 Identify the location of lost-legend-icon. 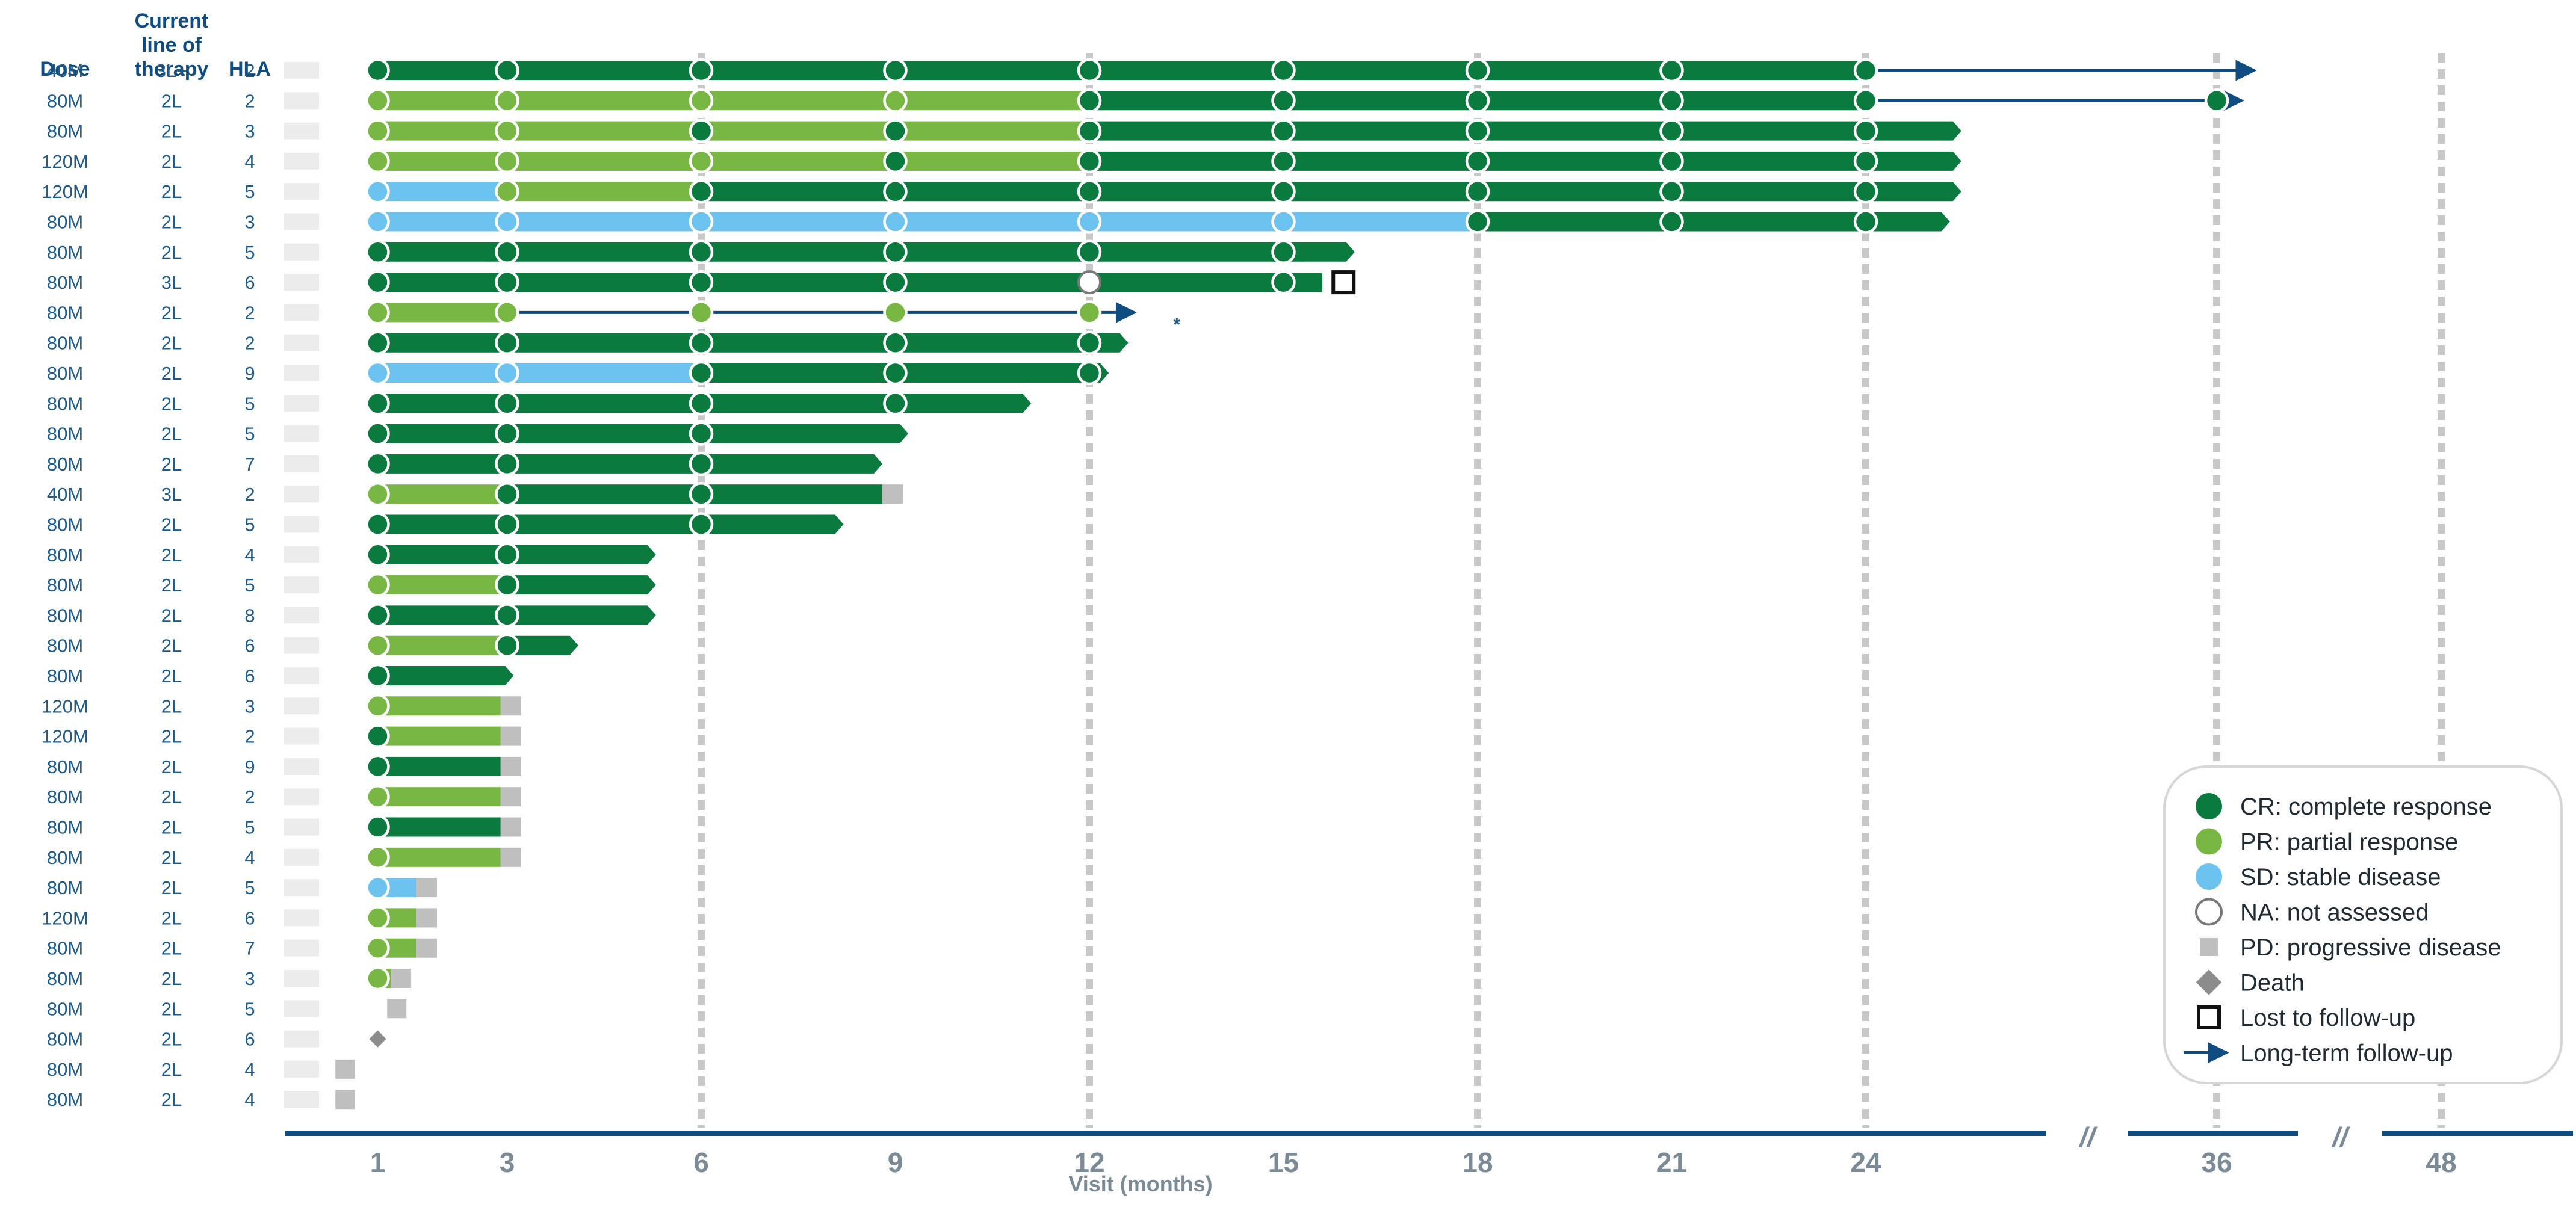
(2209, 1017).